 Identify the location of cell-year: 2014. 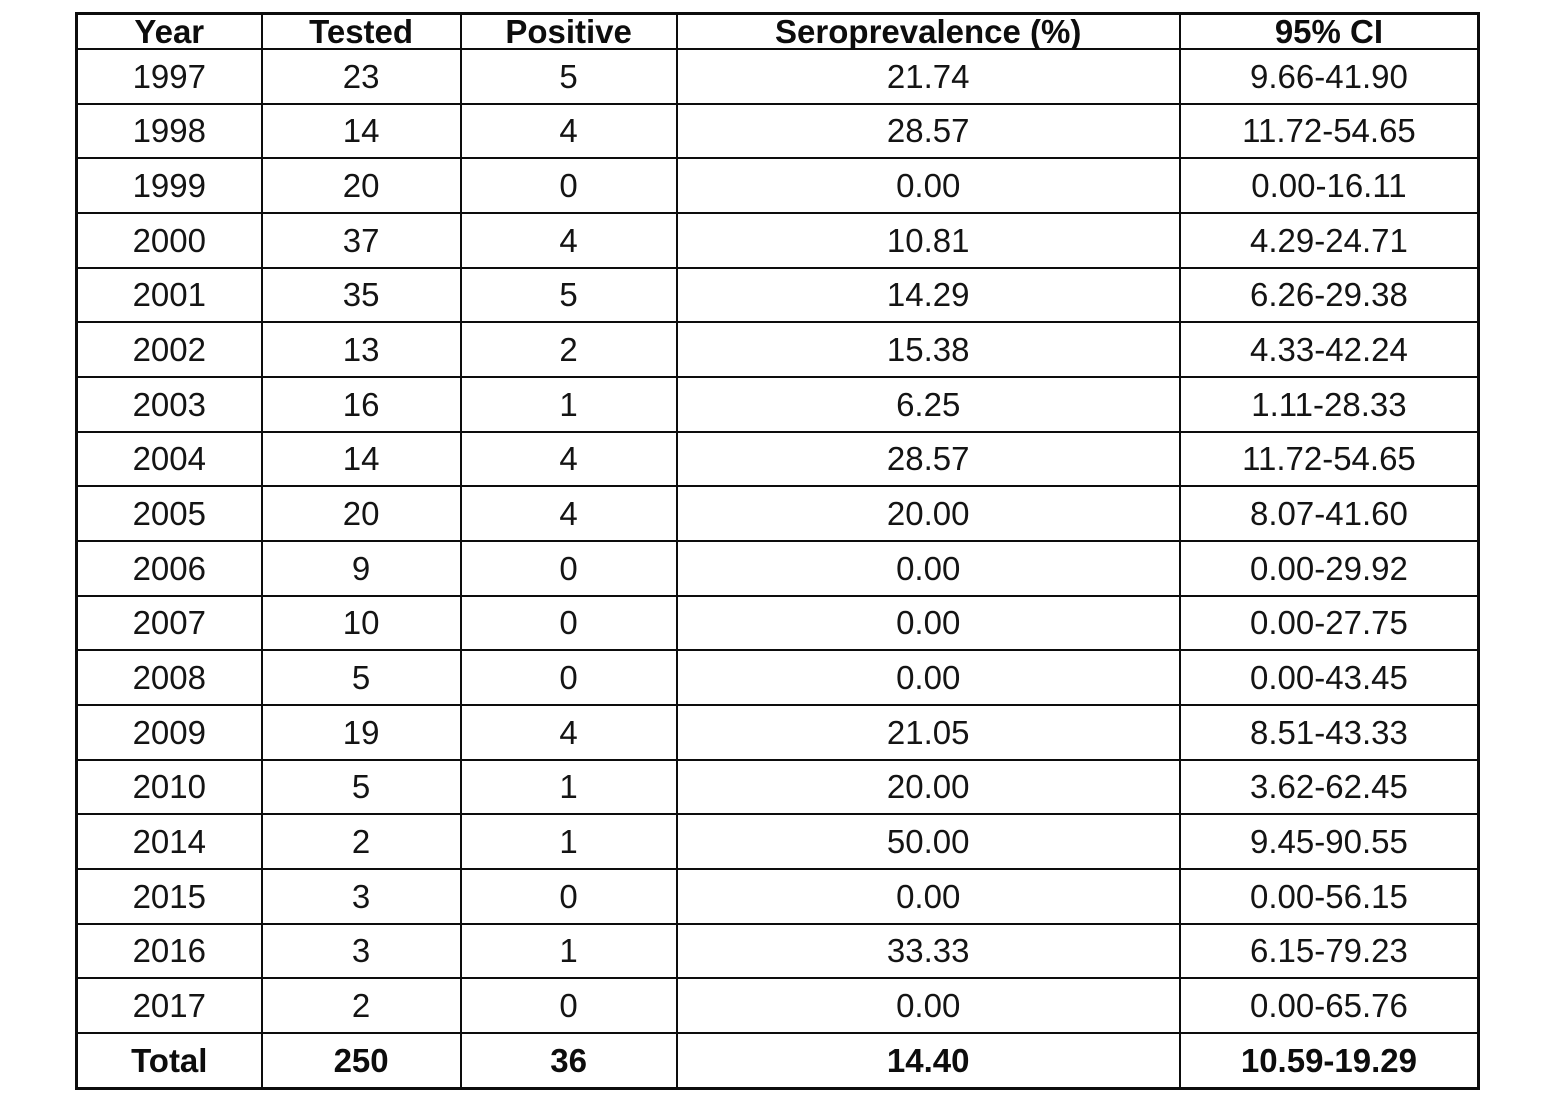
(169, 841).